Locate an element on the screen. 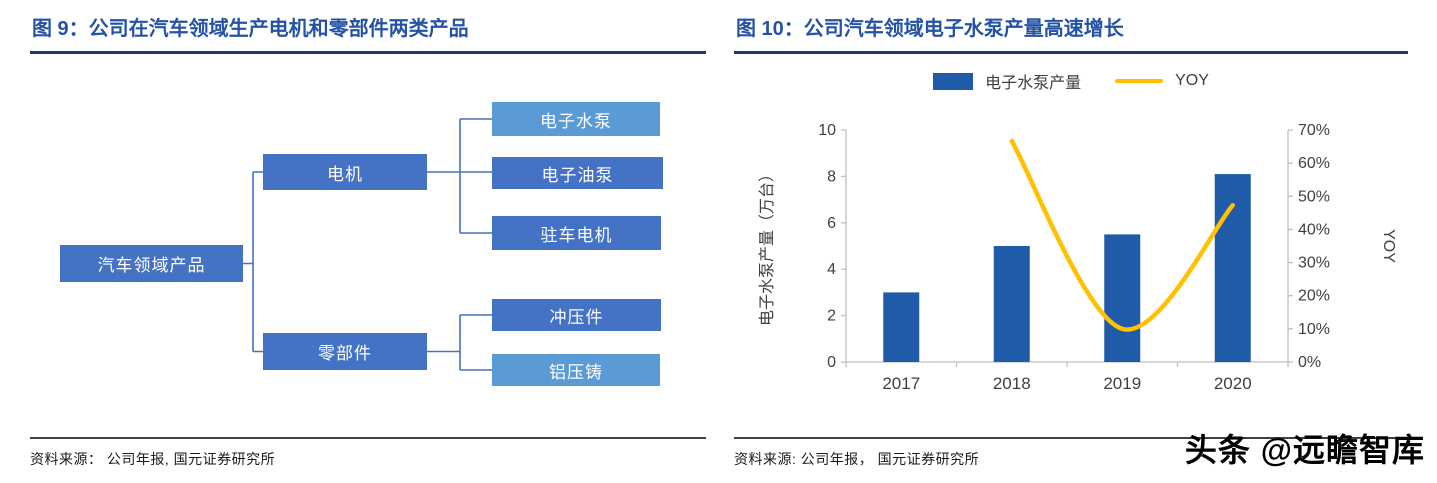 The height and width of the screenshot is (483, 1437). right-axis-tick-label: 20% is located at coordinates (1314, 296).